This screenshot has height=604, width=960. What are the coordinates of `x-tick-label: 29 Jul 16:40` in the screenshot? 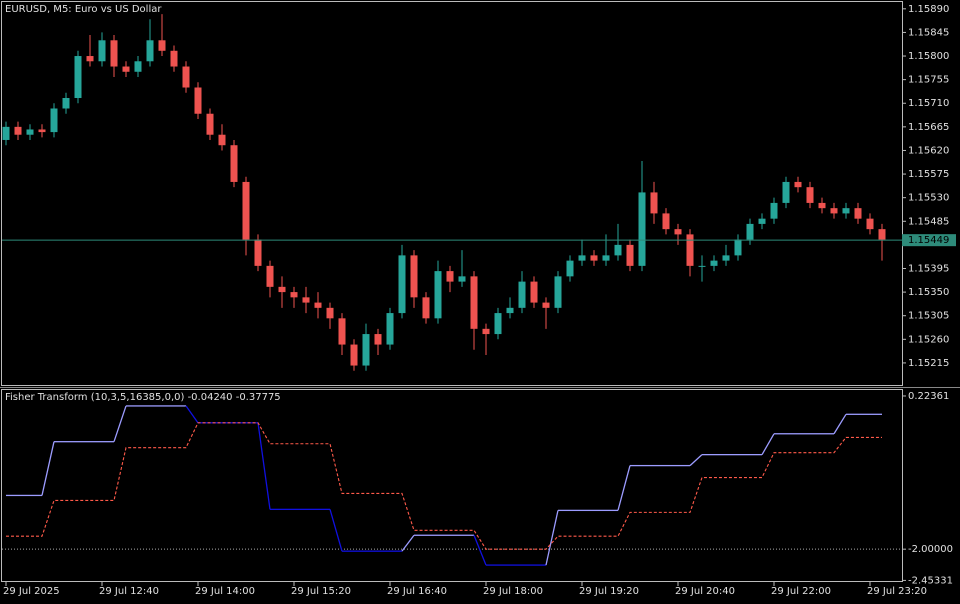 It's located at (417, 591).